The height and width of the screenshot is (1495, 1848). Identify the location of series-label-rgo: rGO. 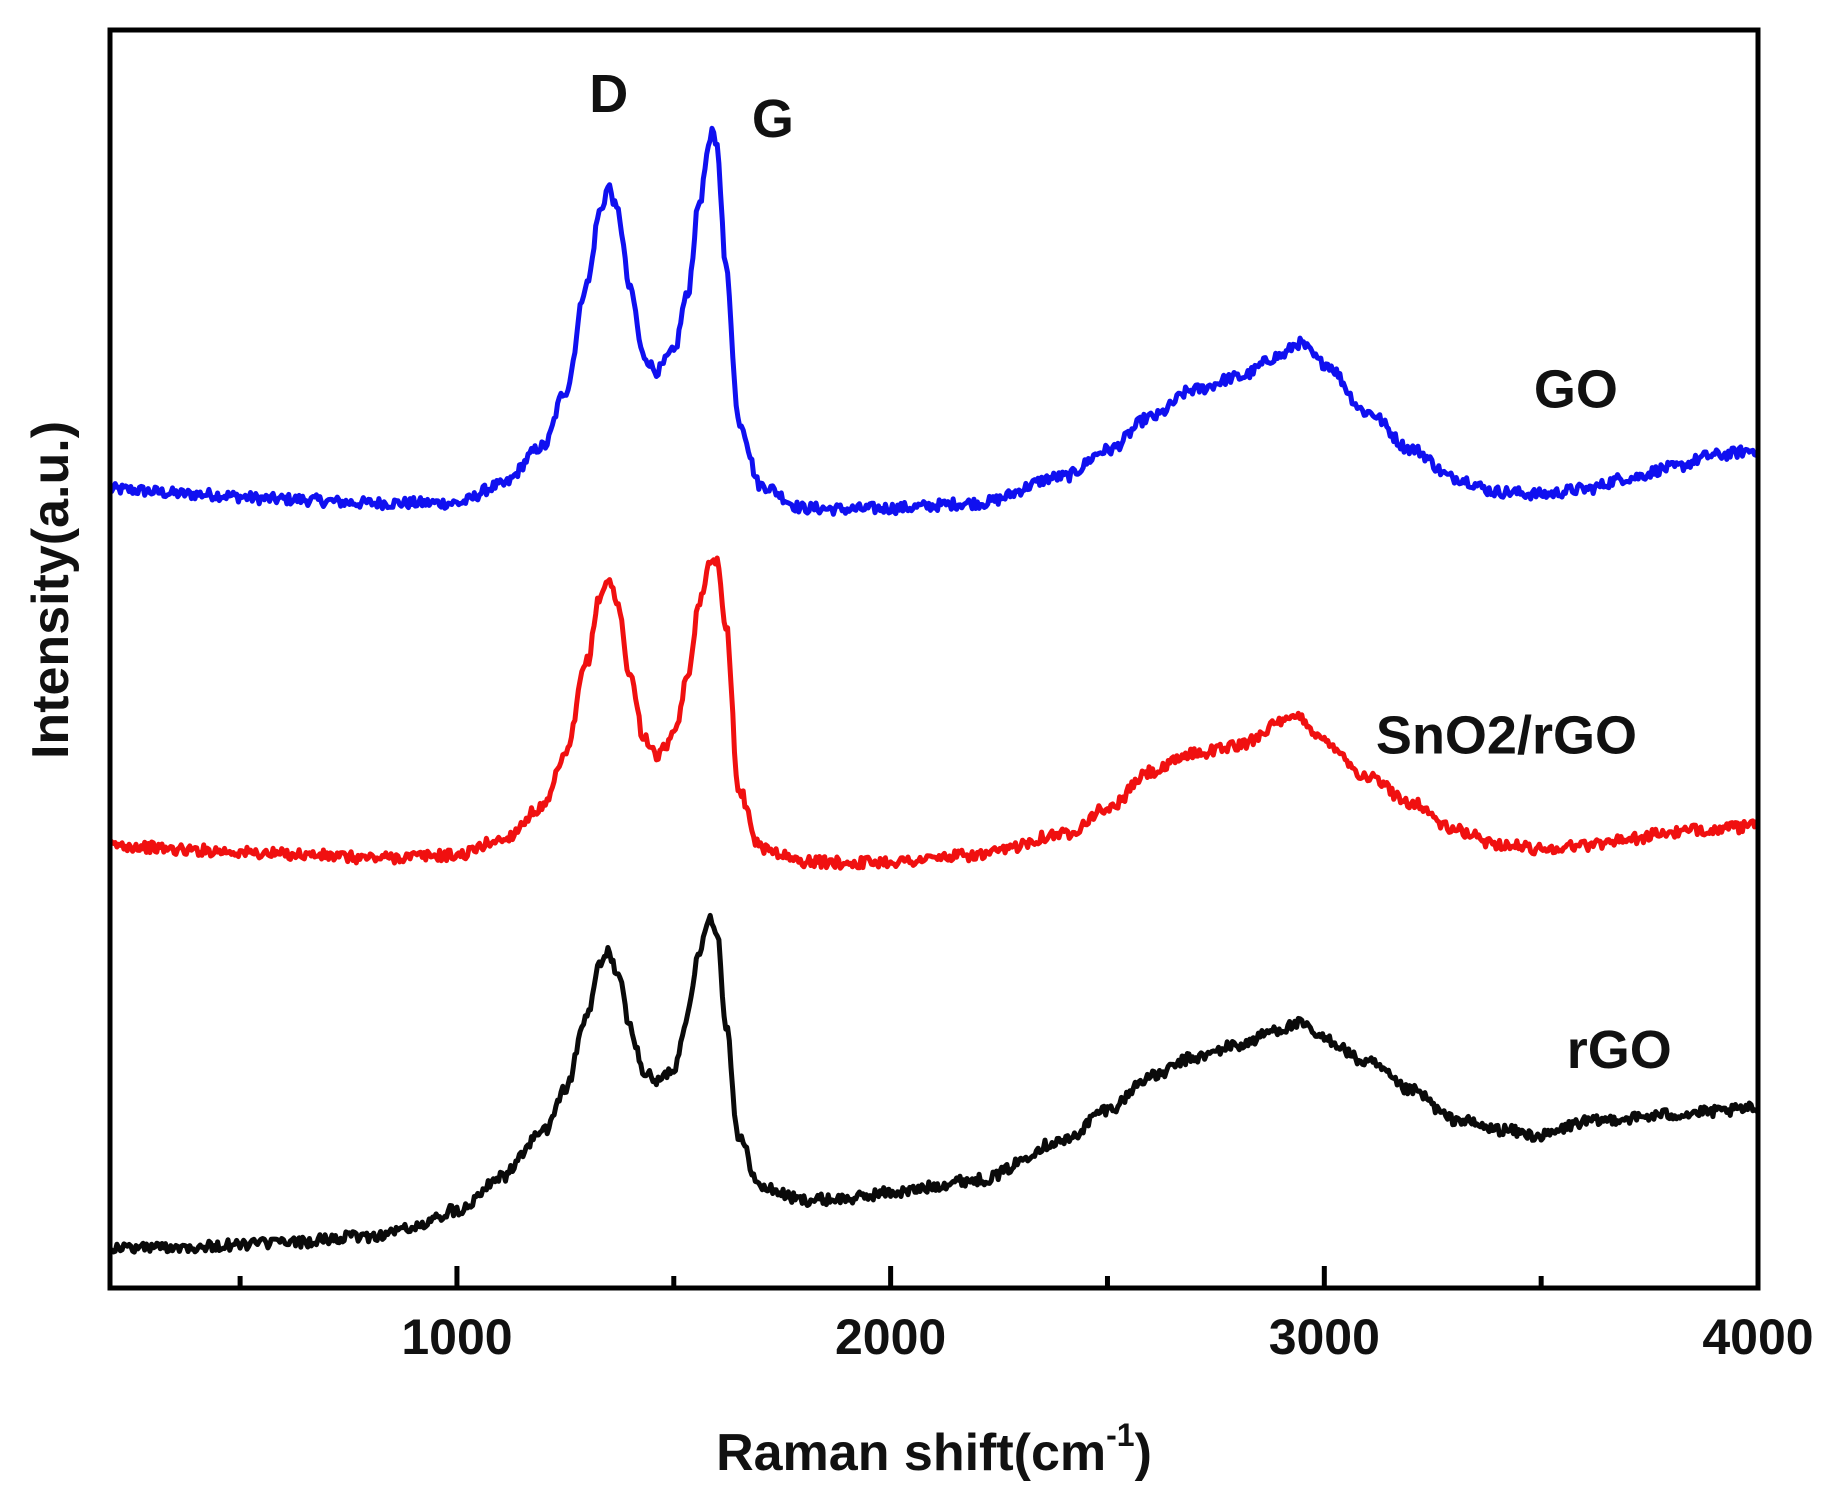
(1619, 1050).